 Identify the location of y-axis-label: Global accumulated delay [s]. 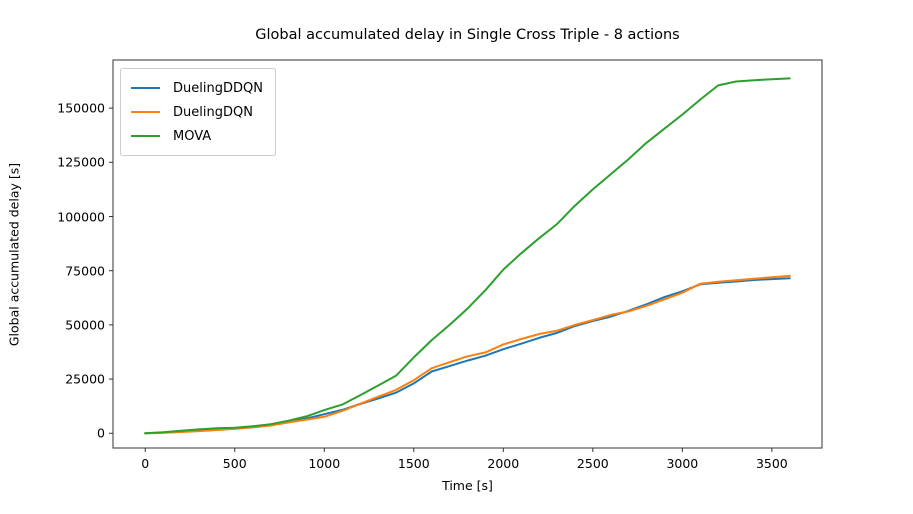
(14, 254).